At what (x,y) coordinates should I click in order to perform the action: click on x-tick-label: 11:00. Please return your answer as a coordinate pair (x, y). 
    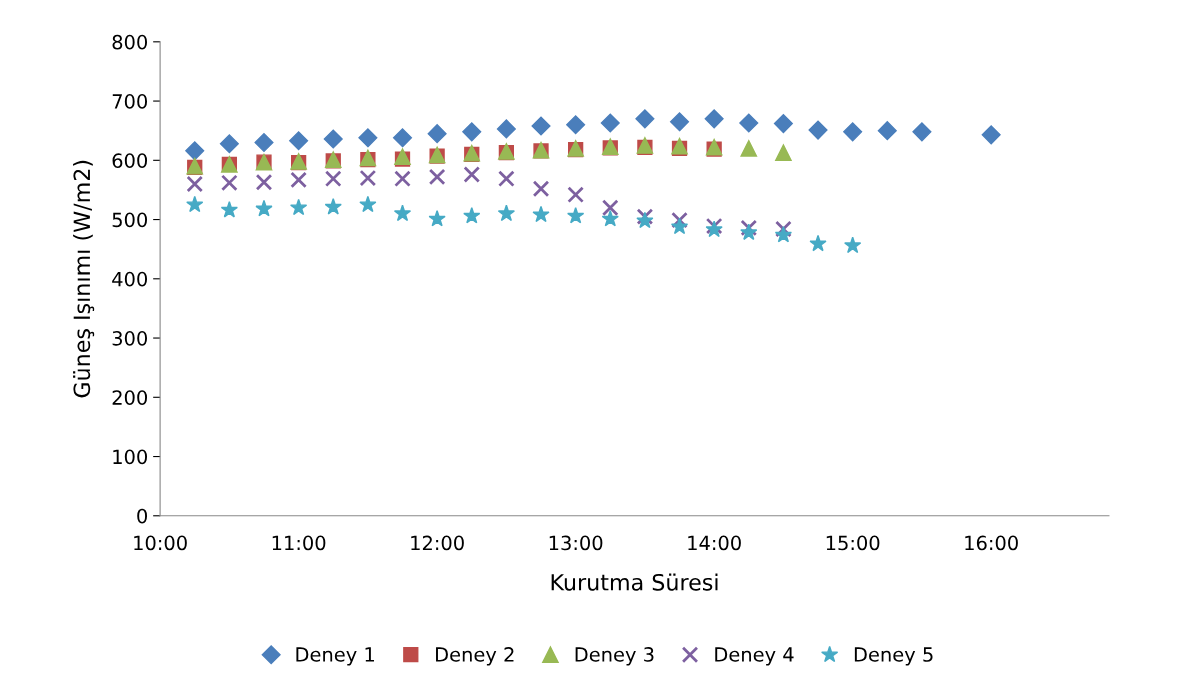
    Looking at the image, I should click on (299, 543).